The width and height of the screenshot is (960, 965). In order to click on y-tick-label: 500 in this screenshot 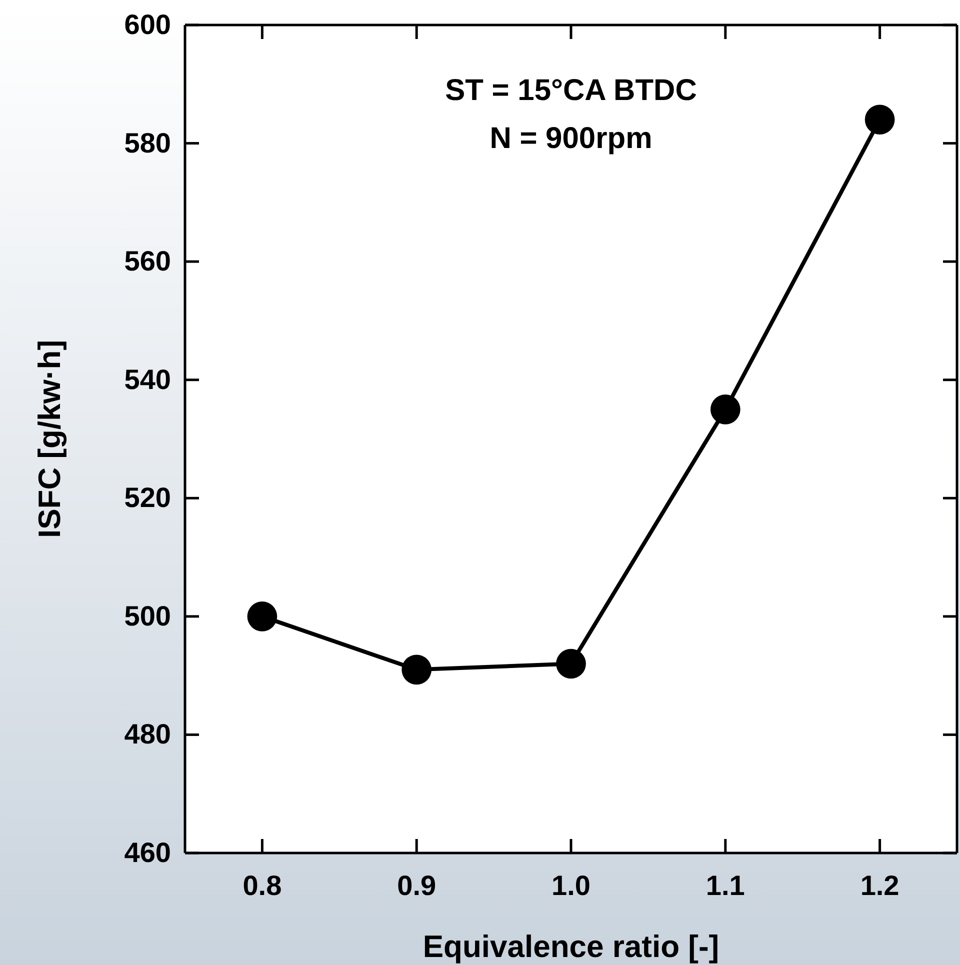, I will do `click(147, 616)`.